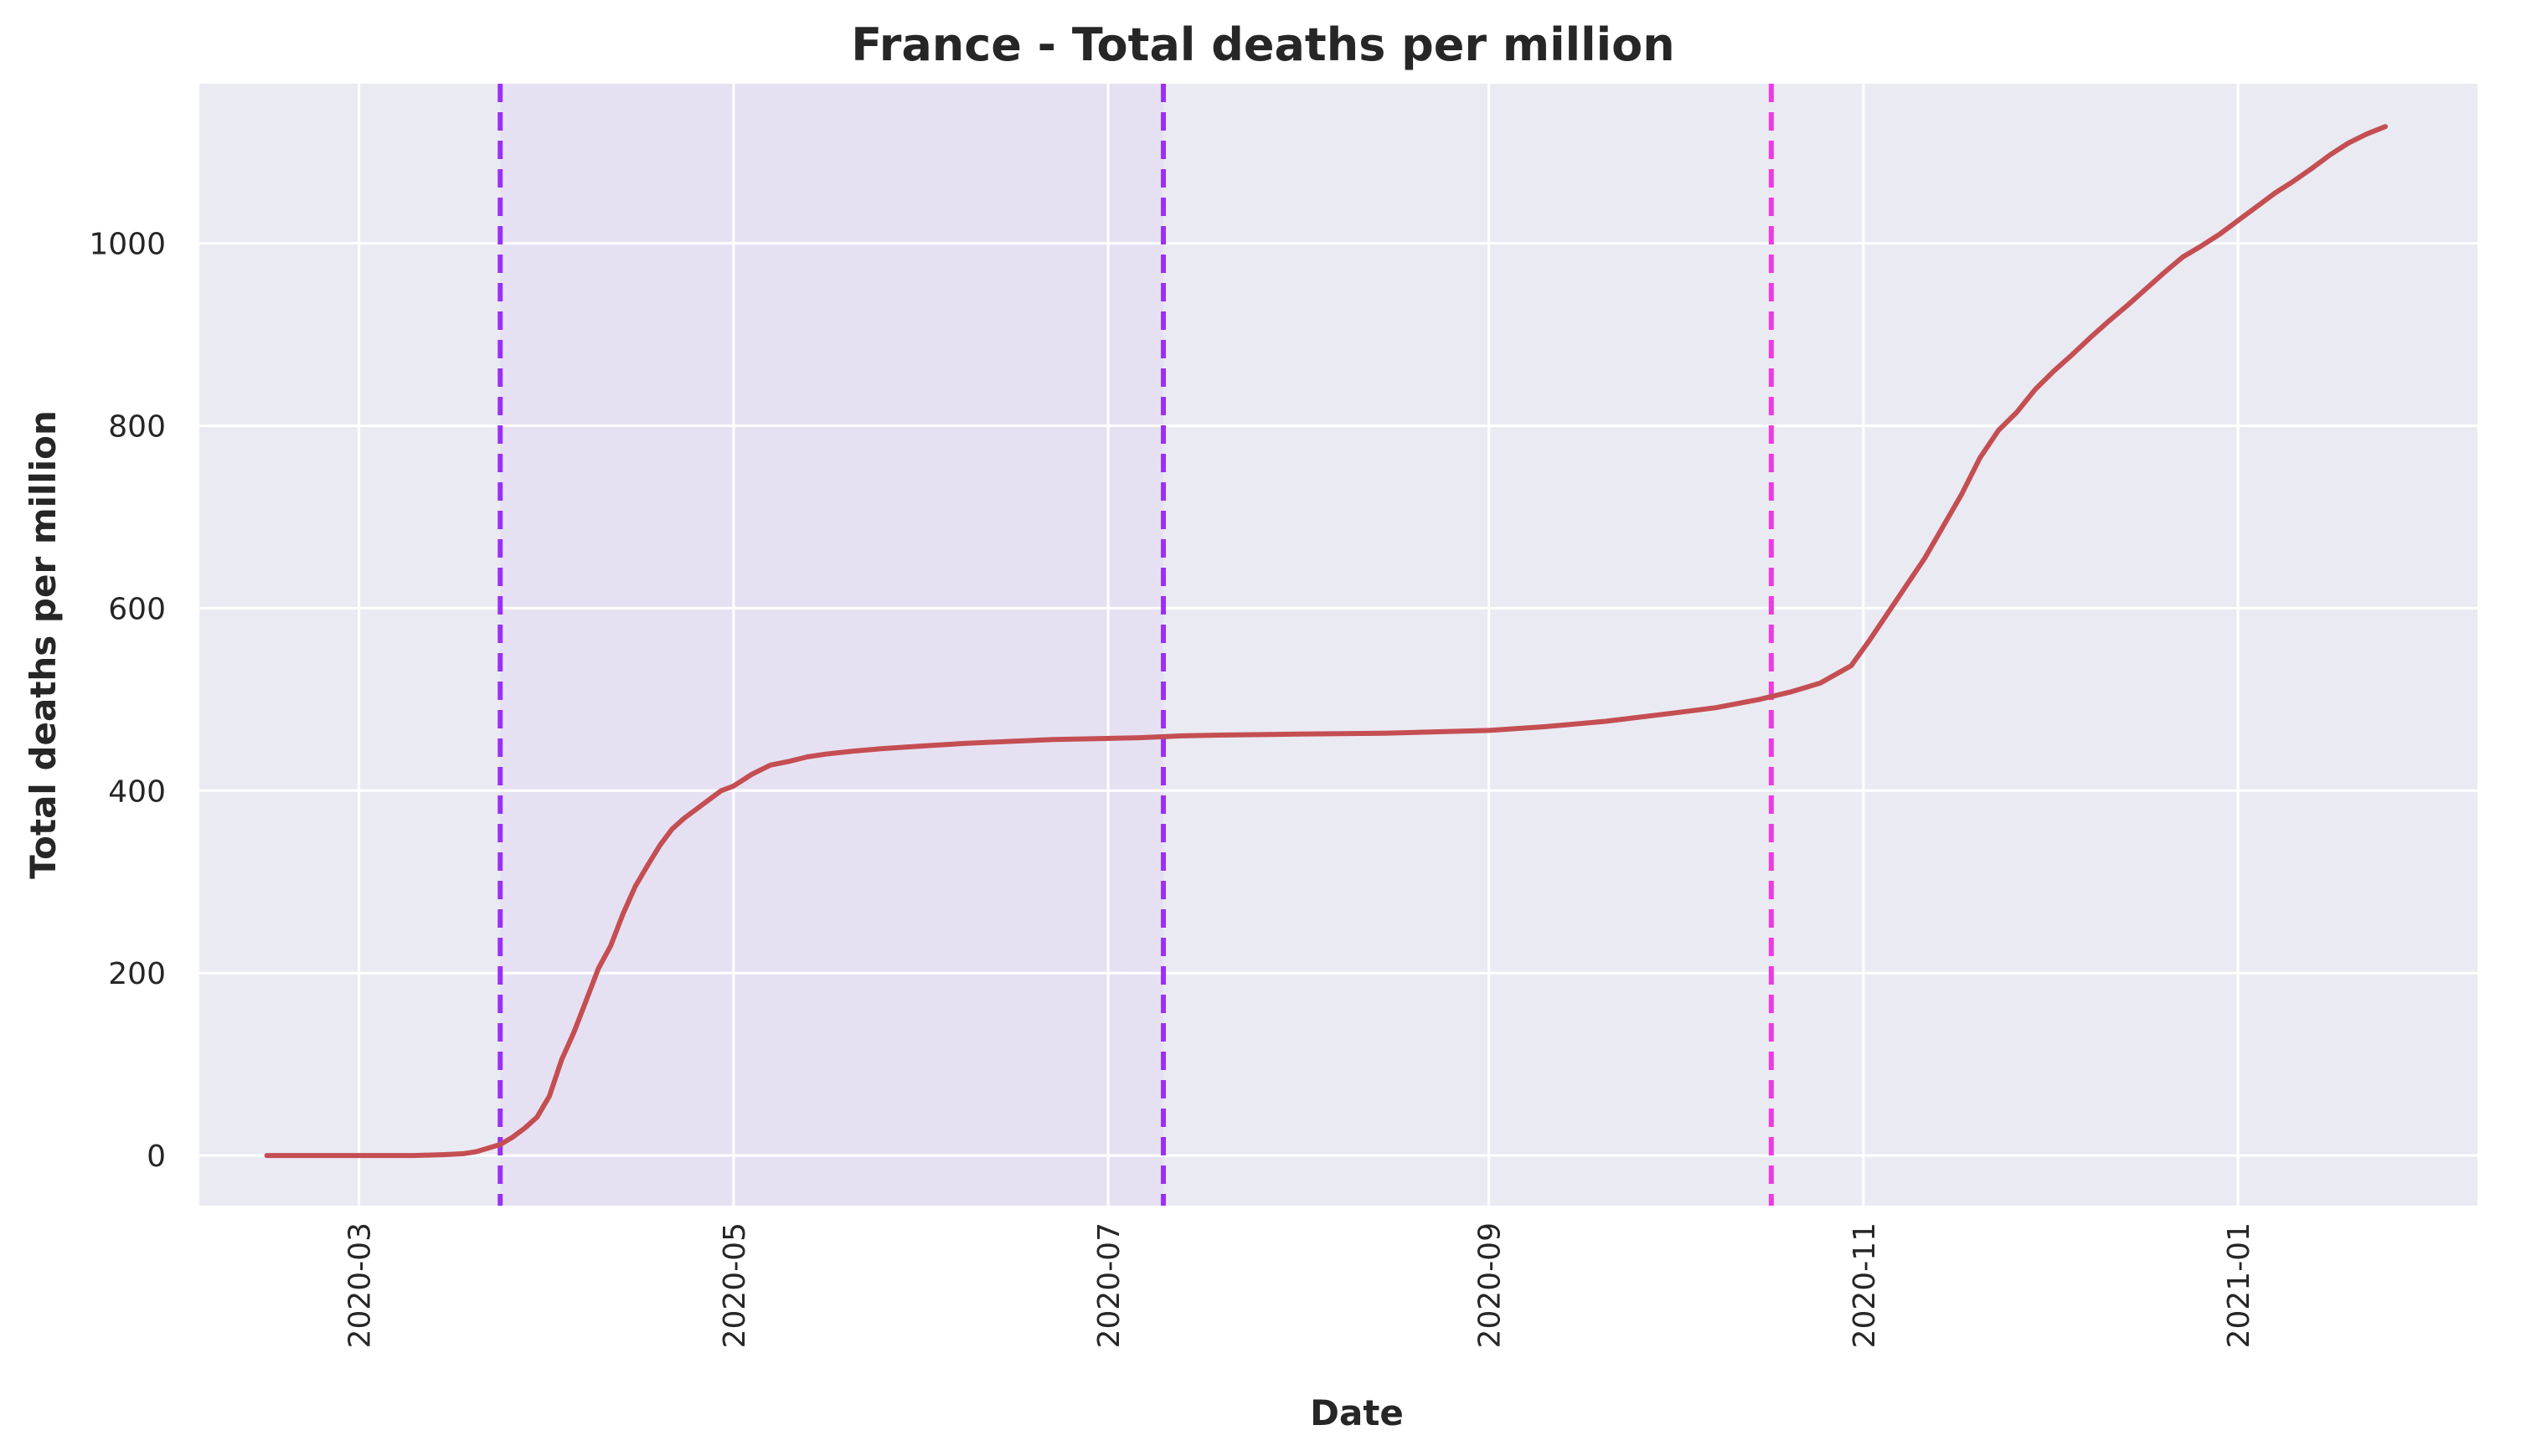 The image size is (2521, 1456). Describe the element at coordinates (43, 644) in the screenshot. I see `y-axis-label: Total deaths per million` at that location.